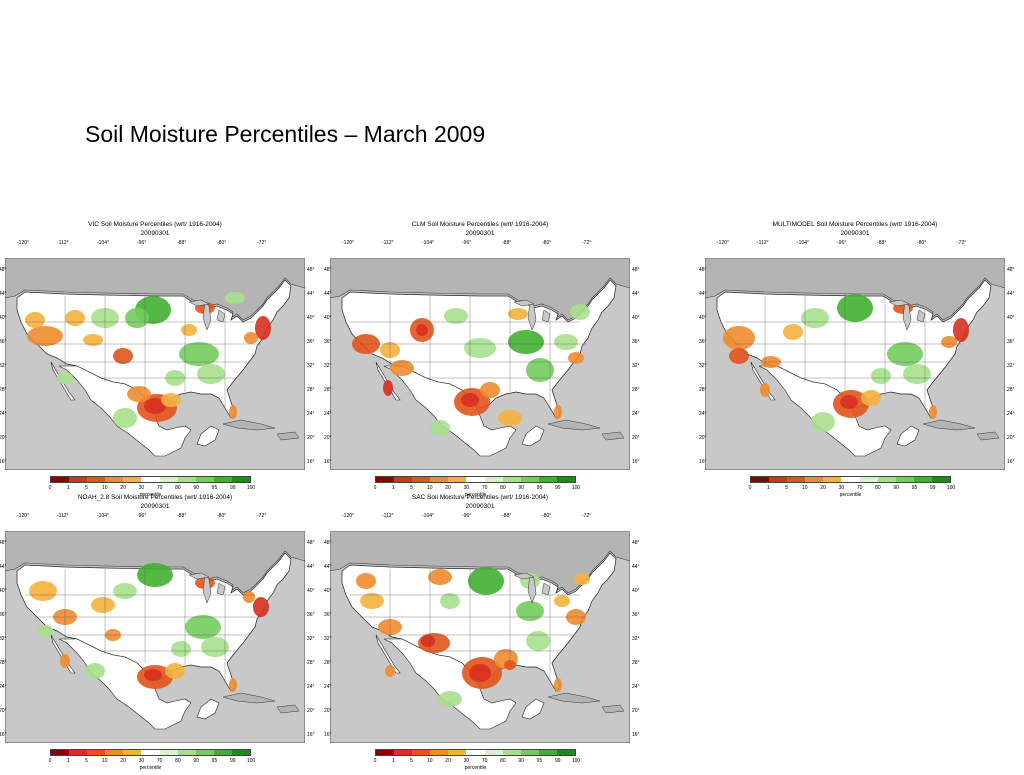 The image size is (1024, 775). Describe the element at coordinates (914, 488) in the screenshot. I see `legend-tick-label: 95` at that location.